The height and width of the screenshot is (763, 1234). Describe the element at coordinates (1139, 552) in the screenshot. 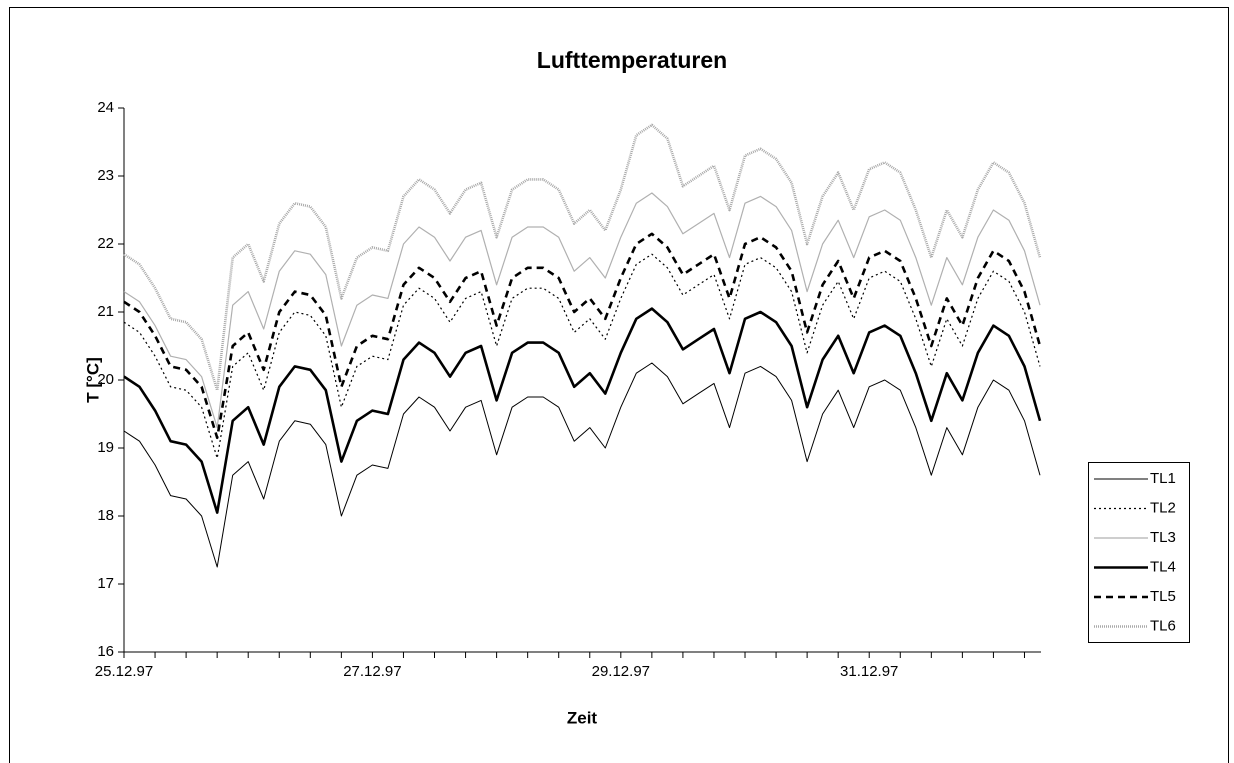

I see `legend-box` at that location.